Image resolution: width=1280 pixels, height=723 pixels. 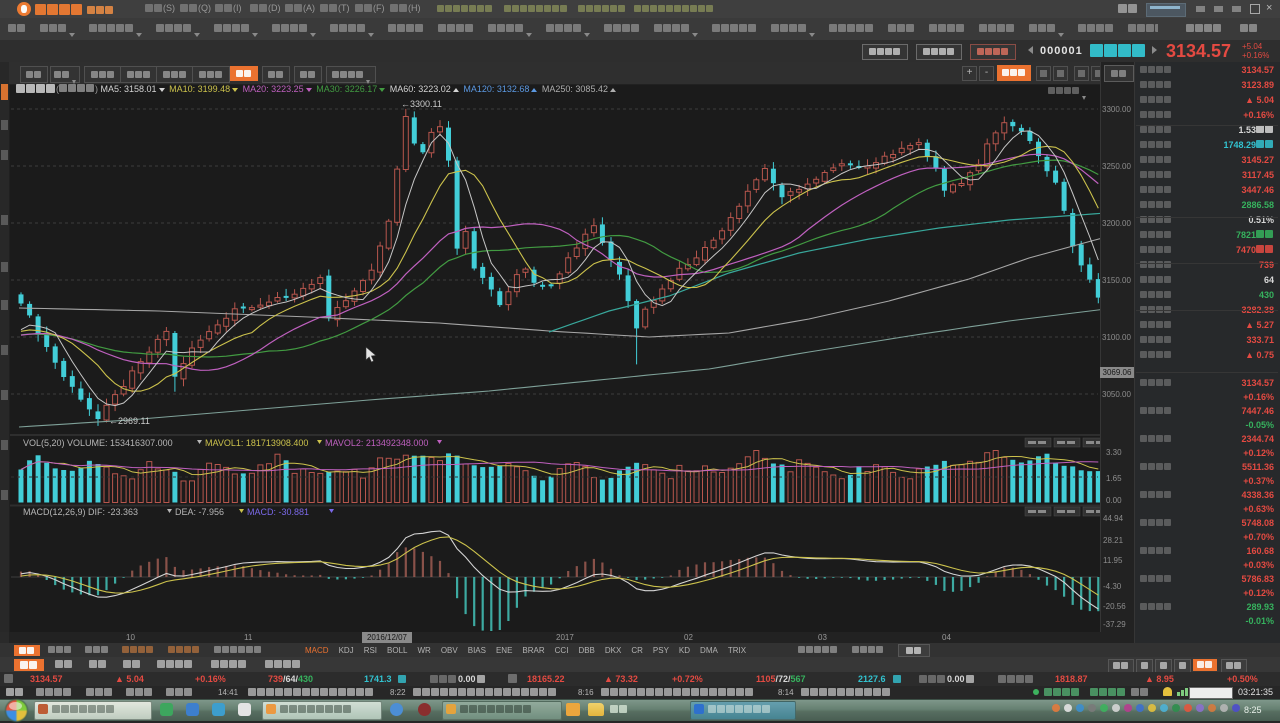 I want to click on svg-text: DEA: -7.956, so click(x=199, y=512).